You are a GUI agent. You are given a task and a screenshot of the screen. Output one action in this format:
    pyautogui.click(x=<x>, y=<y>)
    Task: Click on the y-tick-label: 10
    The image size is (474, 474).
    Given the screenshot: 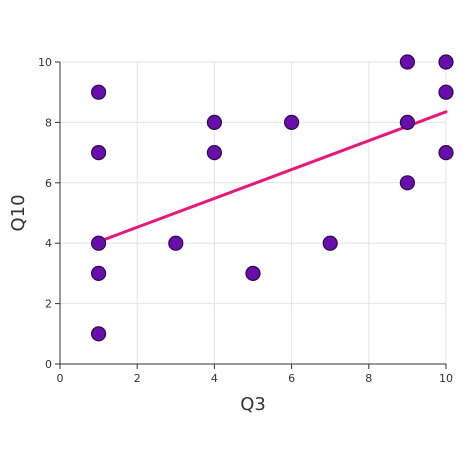 What is the action you would take?
    pyautogui.click(x=45, y=62)
    